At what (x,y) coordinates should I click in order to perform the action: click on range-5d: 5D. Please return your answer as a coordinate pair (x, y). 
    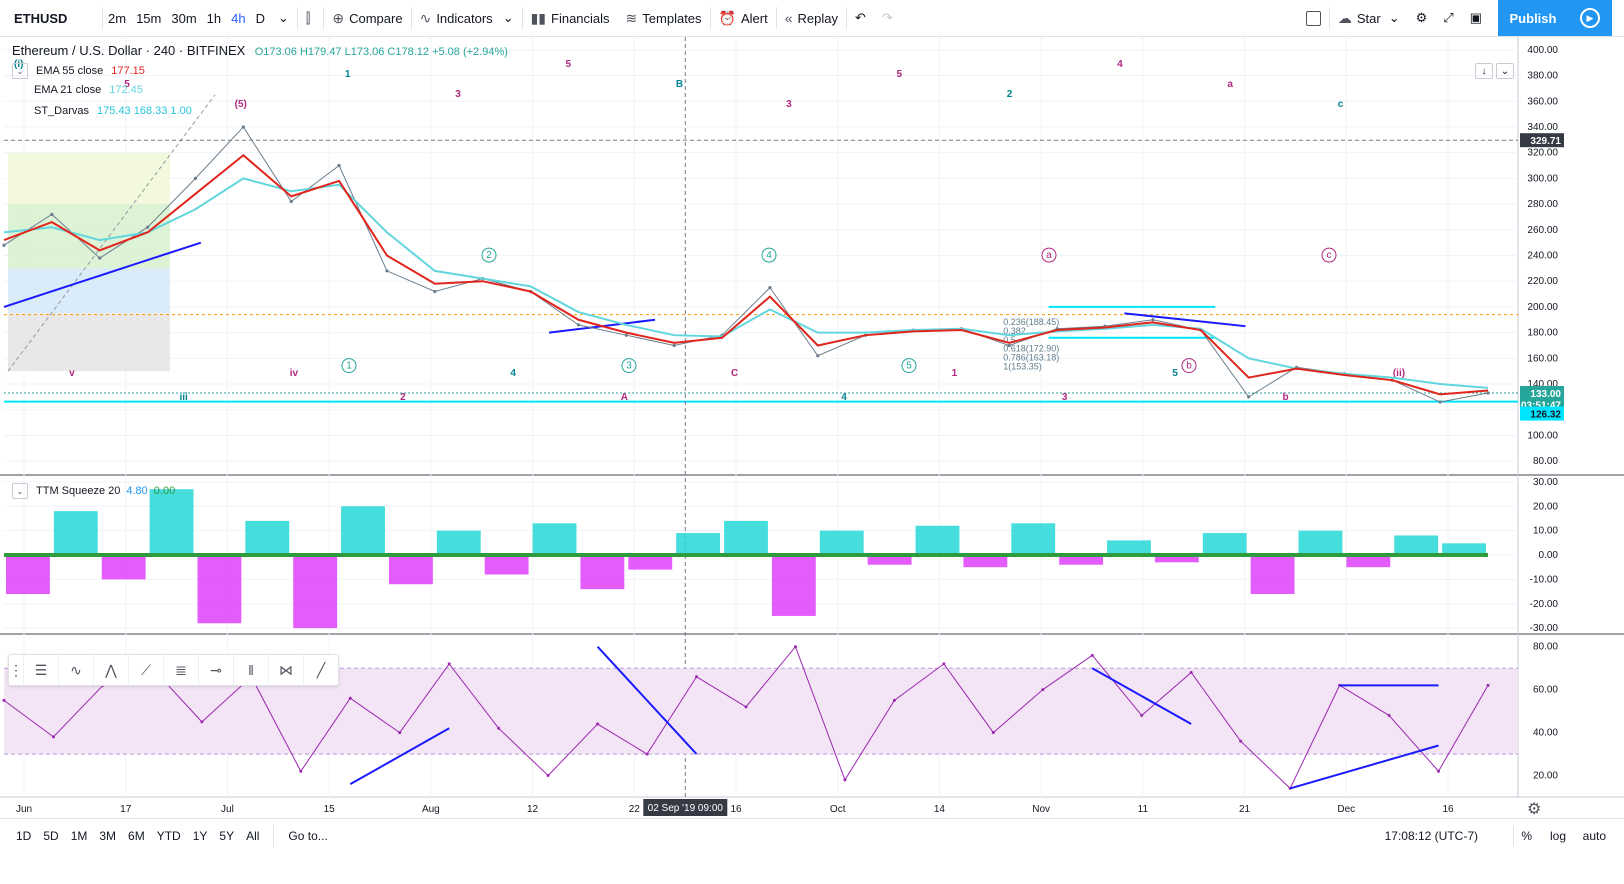
    Looking at the image, I should click on (51, 836).